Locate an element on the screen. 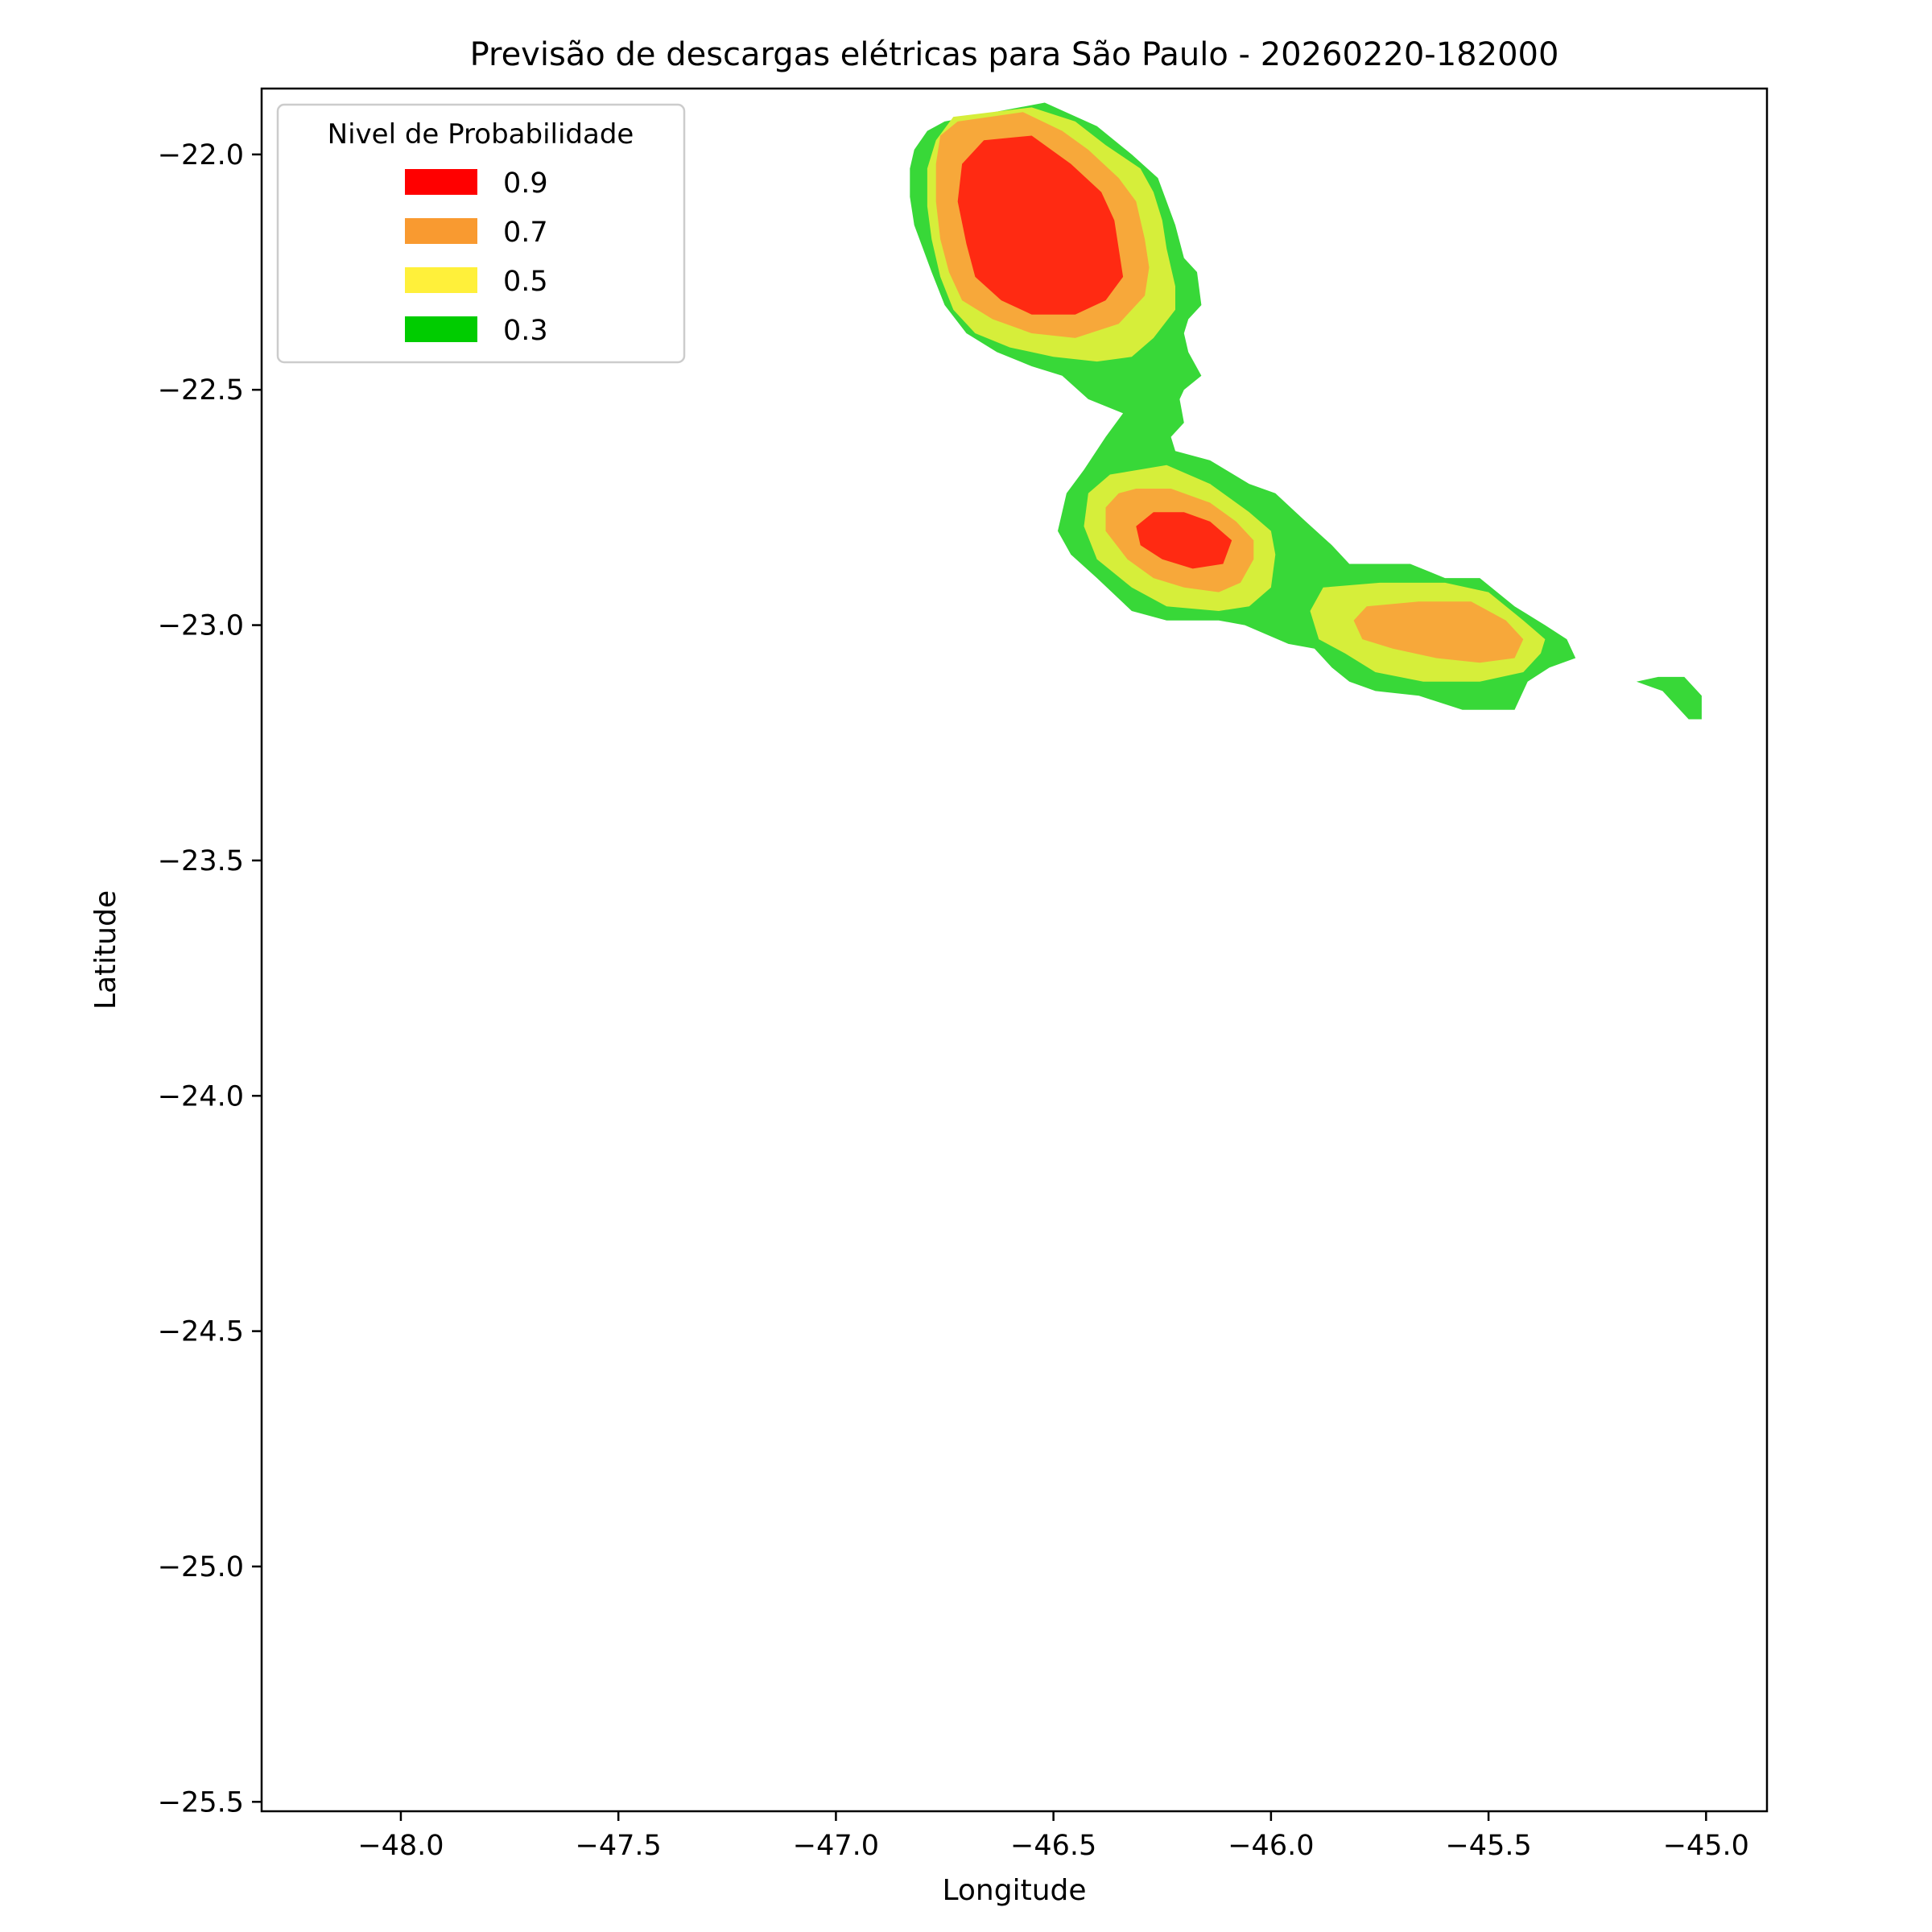  y-axis-label: Latitude is located at coordinates (106, 949).